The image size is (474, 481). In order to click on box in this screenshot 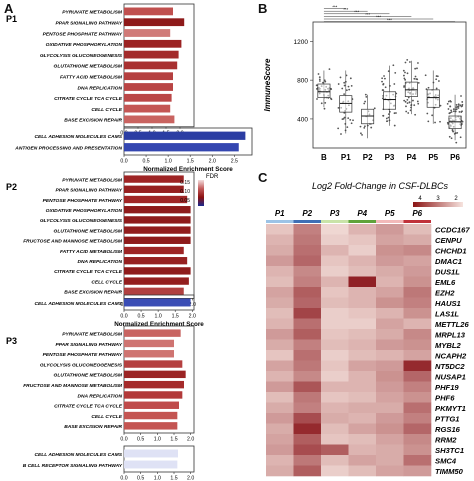, I will do `click(433, 98)`.